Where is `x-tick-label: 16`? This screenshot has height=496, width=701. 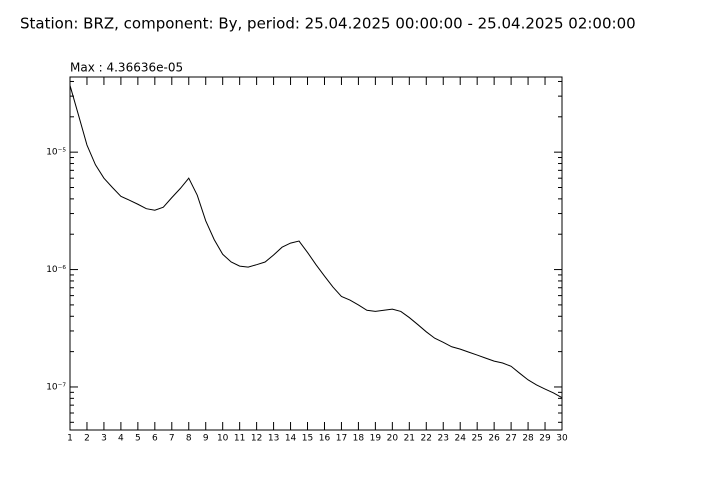 x-tick-label: 16 is located at coordinates (325, 439).